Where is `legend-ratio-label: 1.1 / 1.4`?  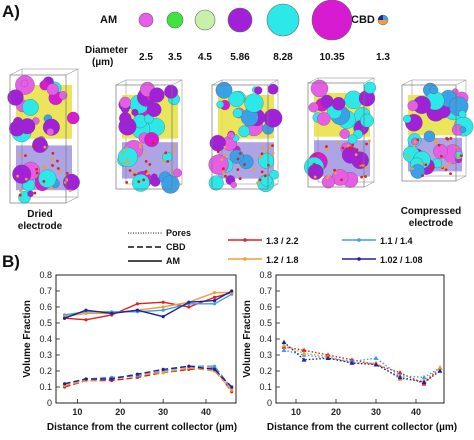 legend-ratio-label: 1.1 / 1.4 is located at coordinates (396, 241).